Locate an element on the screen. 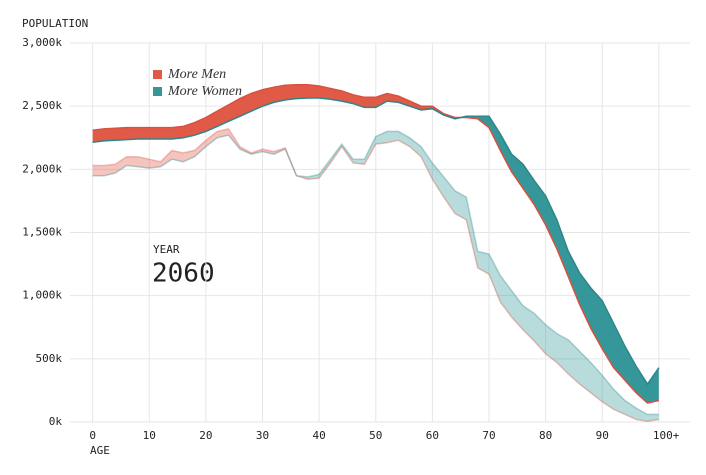 The image size is (706, 475). y-tick-label: 1,000k is located at coordinates (42, 295).